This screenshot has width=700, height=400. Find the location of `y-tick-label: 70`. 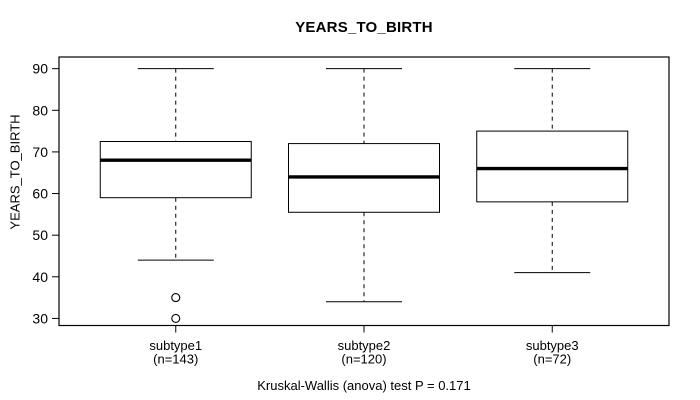

y-tick-label: 70 is located at coordinates (40, 152).